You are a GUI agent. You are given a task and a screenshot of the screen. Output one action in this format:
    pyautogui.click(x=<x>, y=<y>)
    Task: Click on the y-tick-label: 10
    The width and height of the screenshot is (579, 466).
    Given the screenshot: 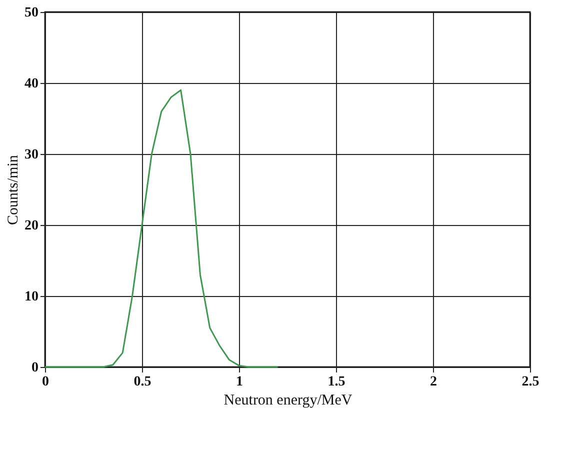 What is the action you would take?
    pyautogui.click(x=31, y=297)
    